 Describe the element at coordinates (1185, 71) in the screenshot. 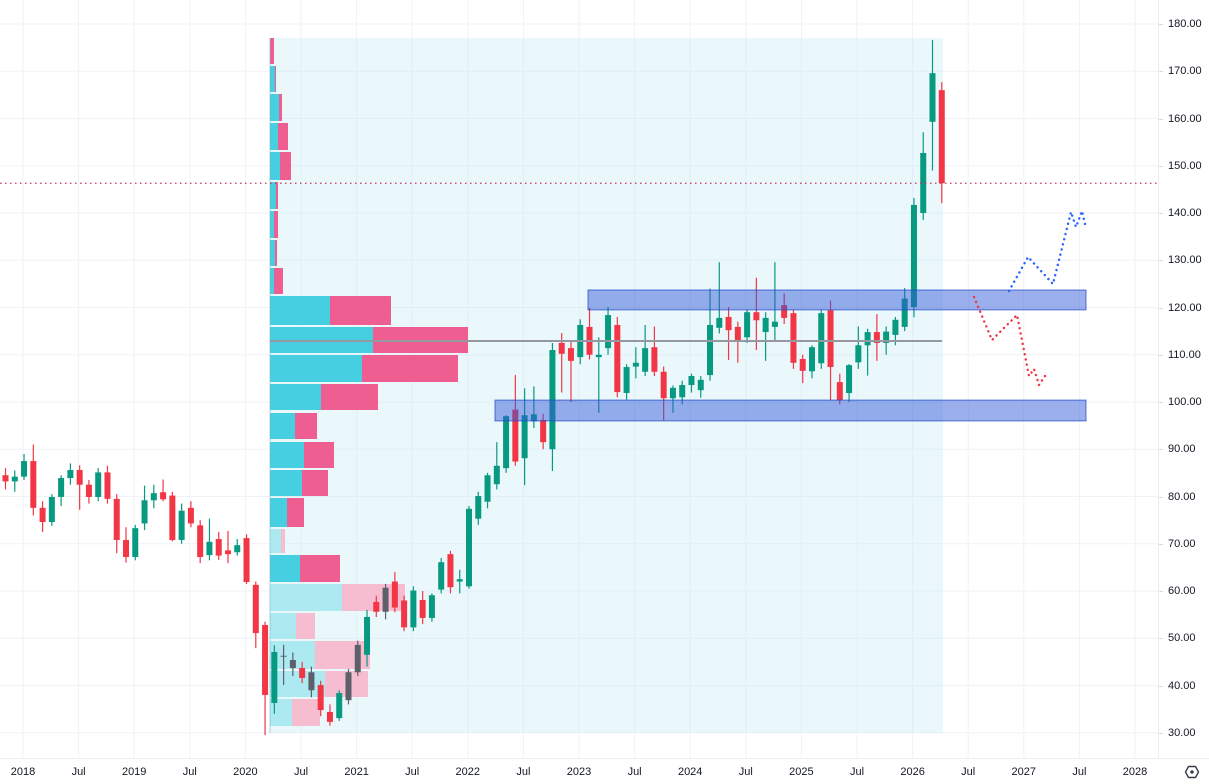

I see `price-axis-label: 170.00` at that location.